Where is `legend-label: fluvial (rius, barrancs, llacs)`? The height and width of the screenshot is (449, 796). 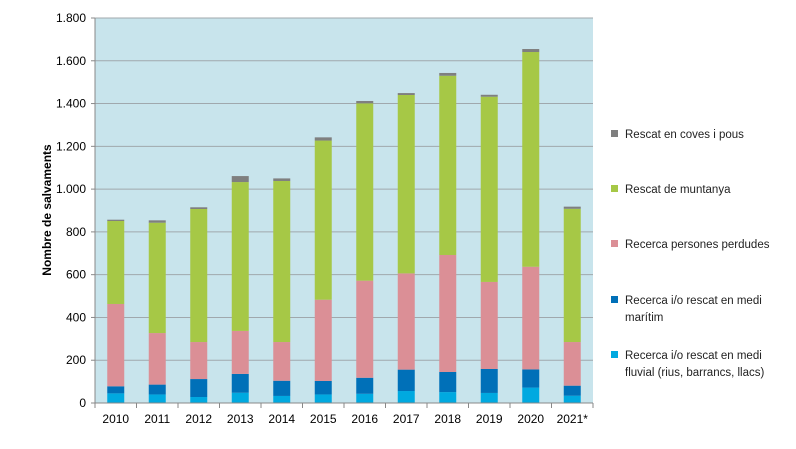 legend-label: fluvial (rius, barrancs, llacs) is located at coordinates (694, 373).